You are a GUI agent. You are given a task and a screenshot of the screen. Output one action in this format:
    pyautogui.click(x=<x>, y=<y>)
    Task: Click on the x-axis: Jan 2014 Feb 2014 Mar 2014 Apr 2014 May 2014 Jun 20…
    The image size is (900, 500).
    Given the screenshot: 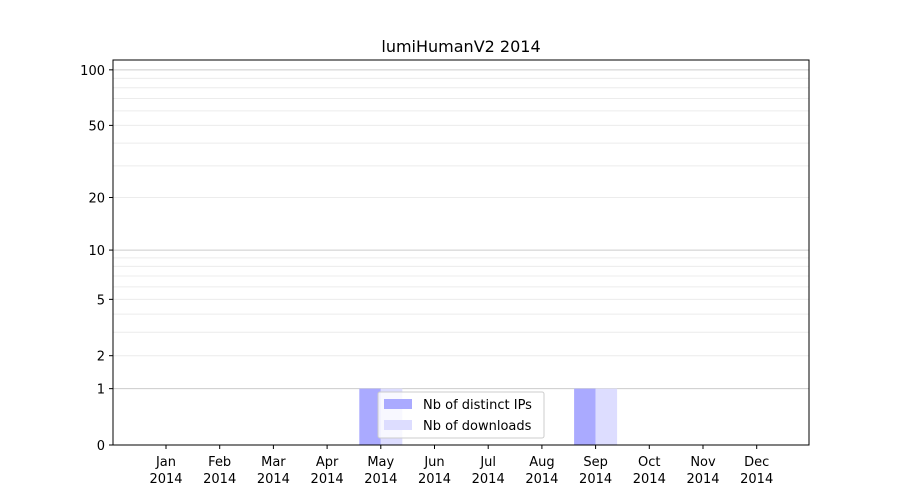 What is the action you would take?
    pyautogui.click(x=461, y=466)
    